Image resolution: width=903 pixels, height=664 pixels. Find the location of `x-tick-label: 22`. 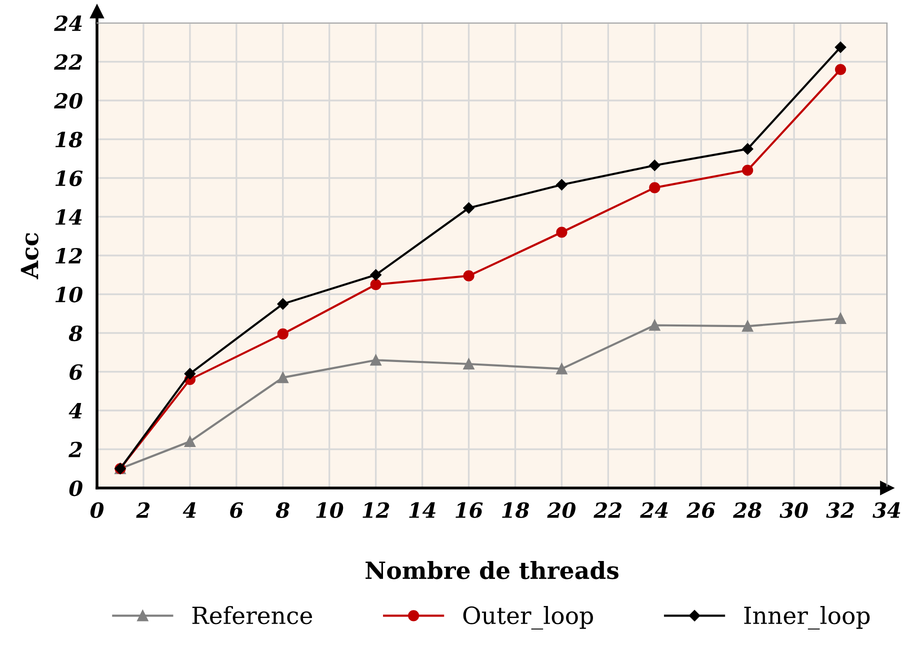

x-tick-label: 22 is located at coordinates (608, 510).